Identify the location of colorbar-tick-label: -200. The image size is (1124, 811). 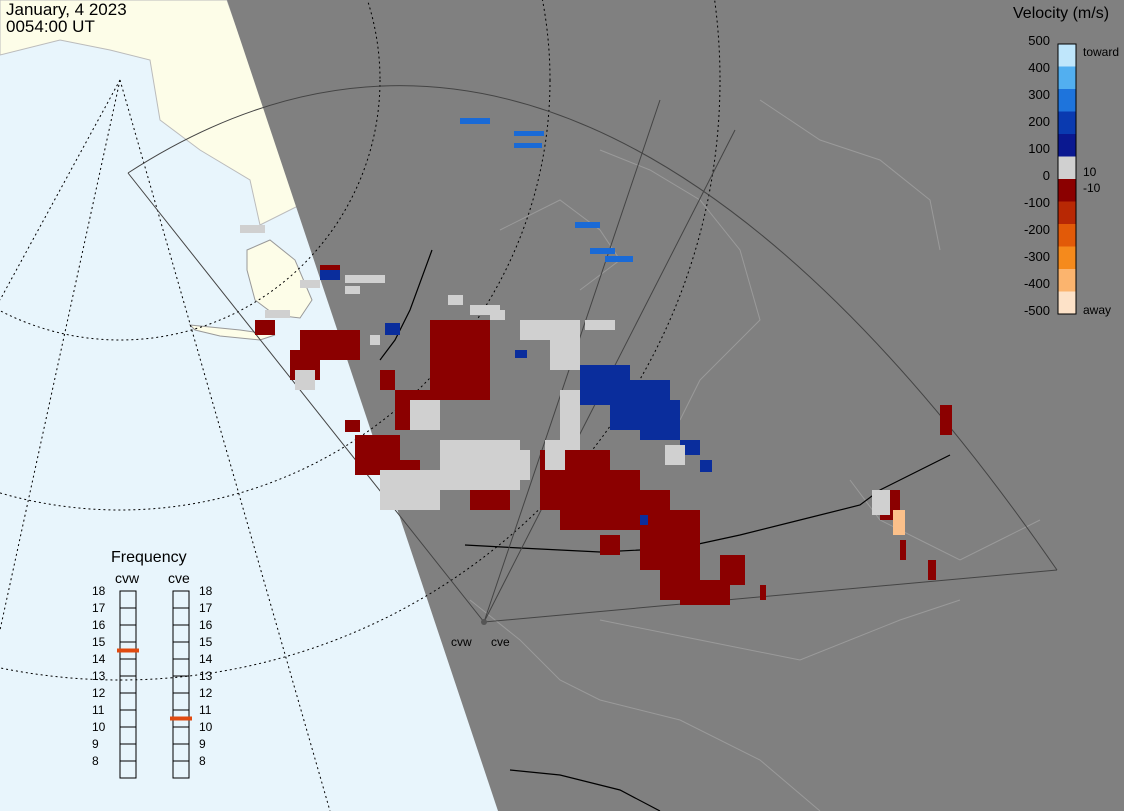
(1036, 229).